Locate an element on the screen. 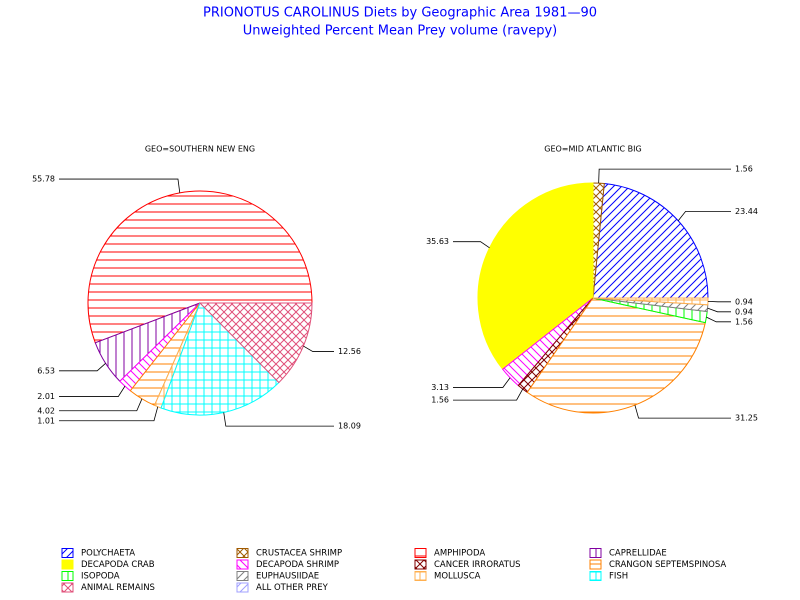 The image size is (800, 600). pie-title: GEO=MID ATLANTIC BIG is located at coordinates (592, 149).